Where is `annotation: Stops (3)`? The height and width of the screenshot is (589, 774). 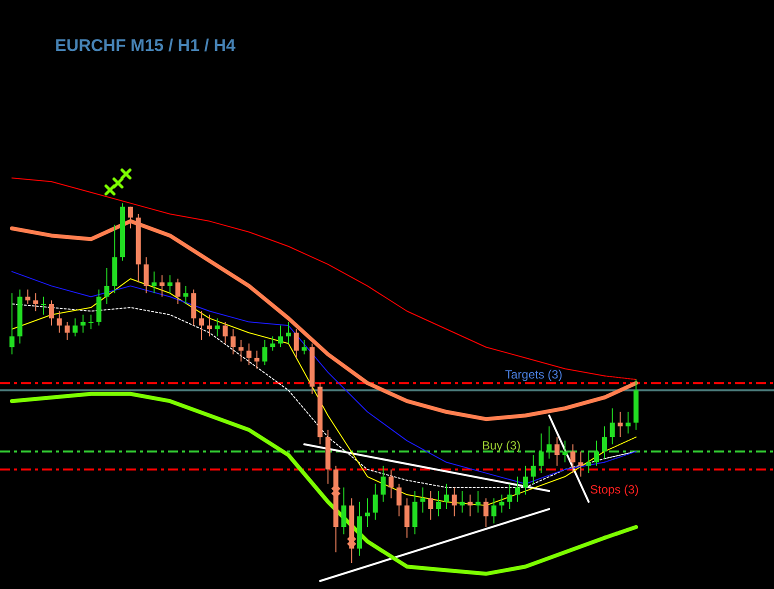 annotation: Stops (3) is located at coordinates (614, 489).